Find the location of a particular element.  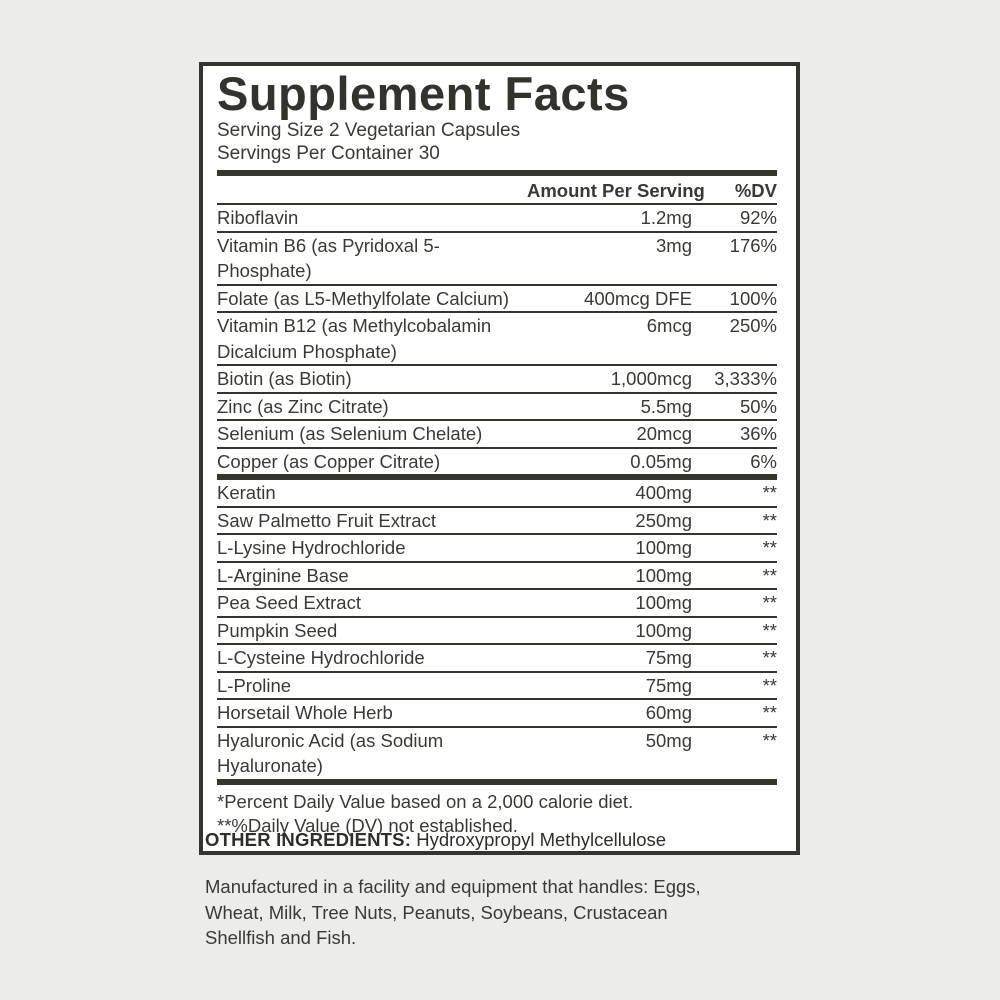

ingredient-dv: 92% is located at coordinates (758, 217).